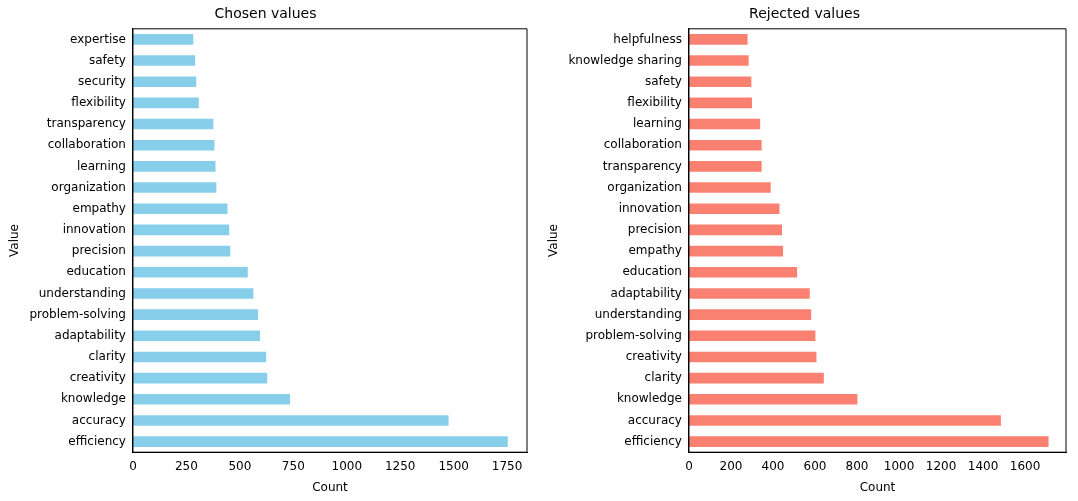 The width and height of the screenshot is (1078, 501). I want to click on x-tick-label: 1200, so click(941, 465).